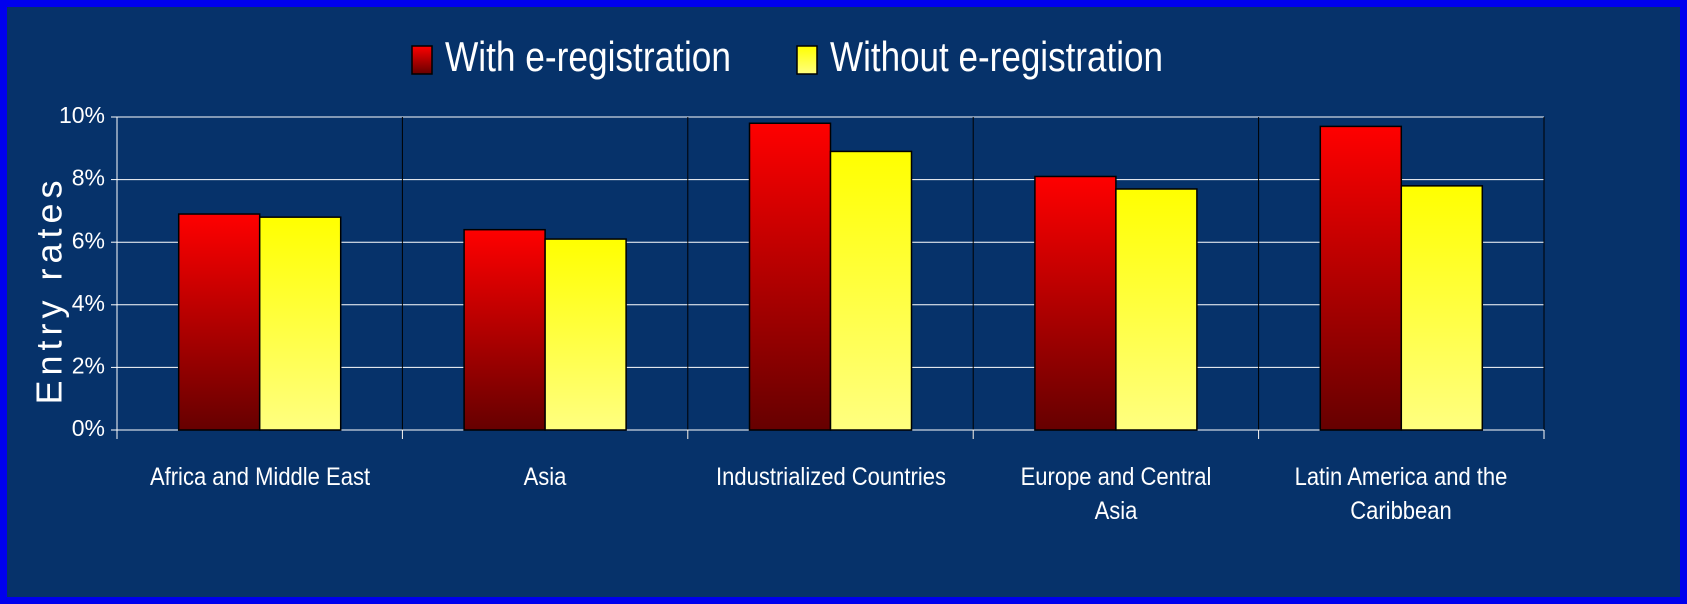 The image size is (1687, 604). What do you see at coordinates (88, 428) in the screenshot?
I see `y-tick-label: 0%` at bounding box center [88, 428].